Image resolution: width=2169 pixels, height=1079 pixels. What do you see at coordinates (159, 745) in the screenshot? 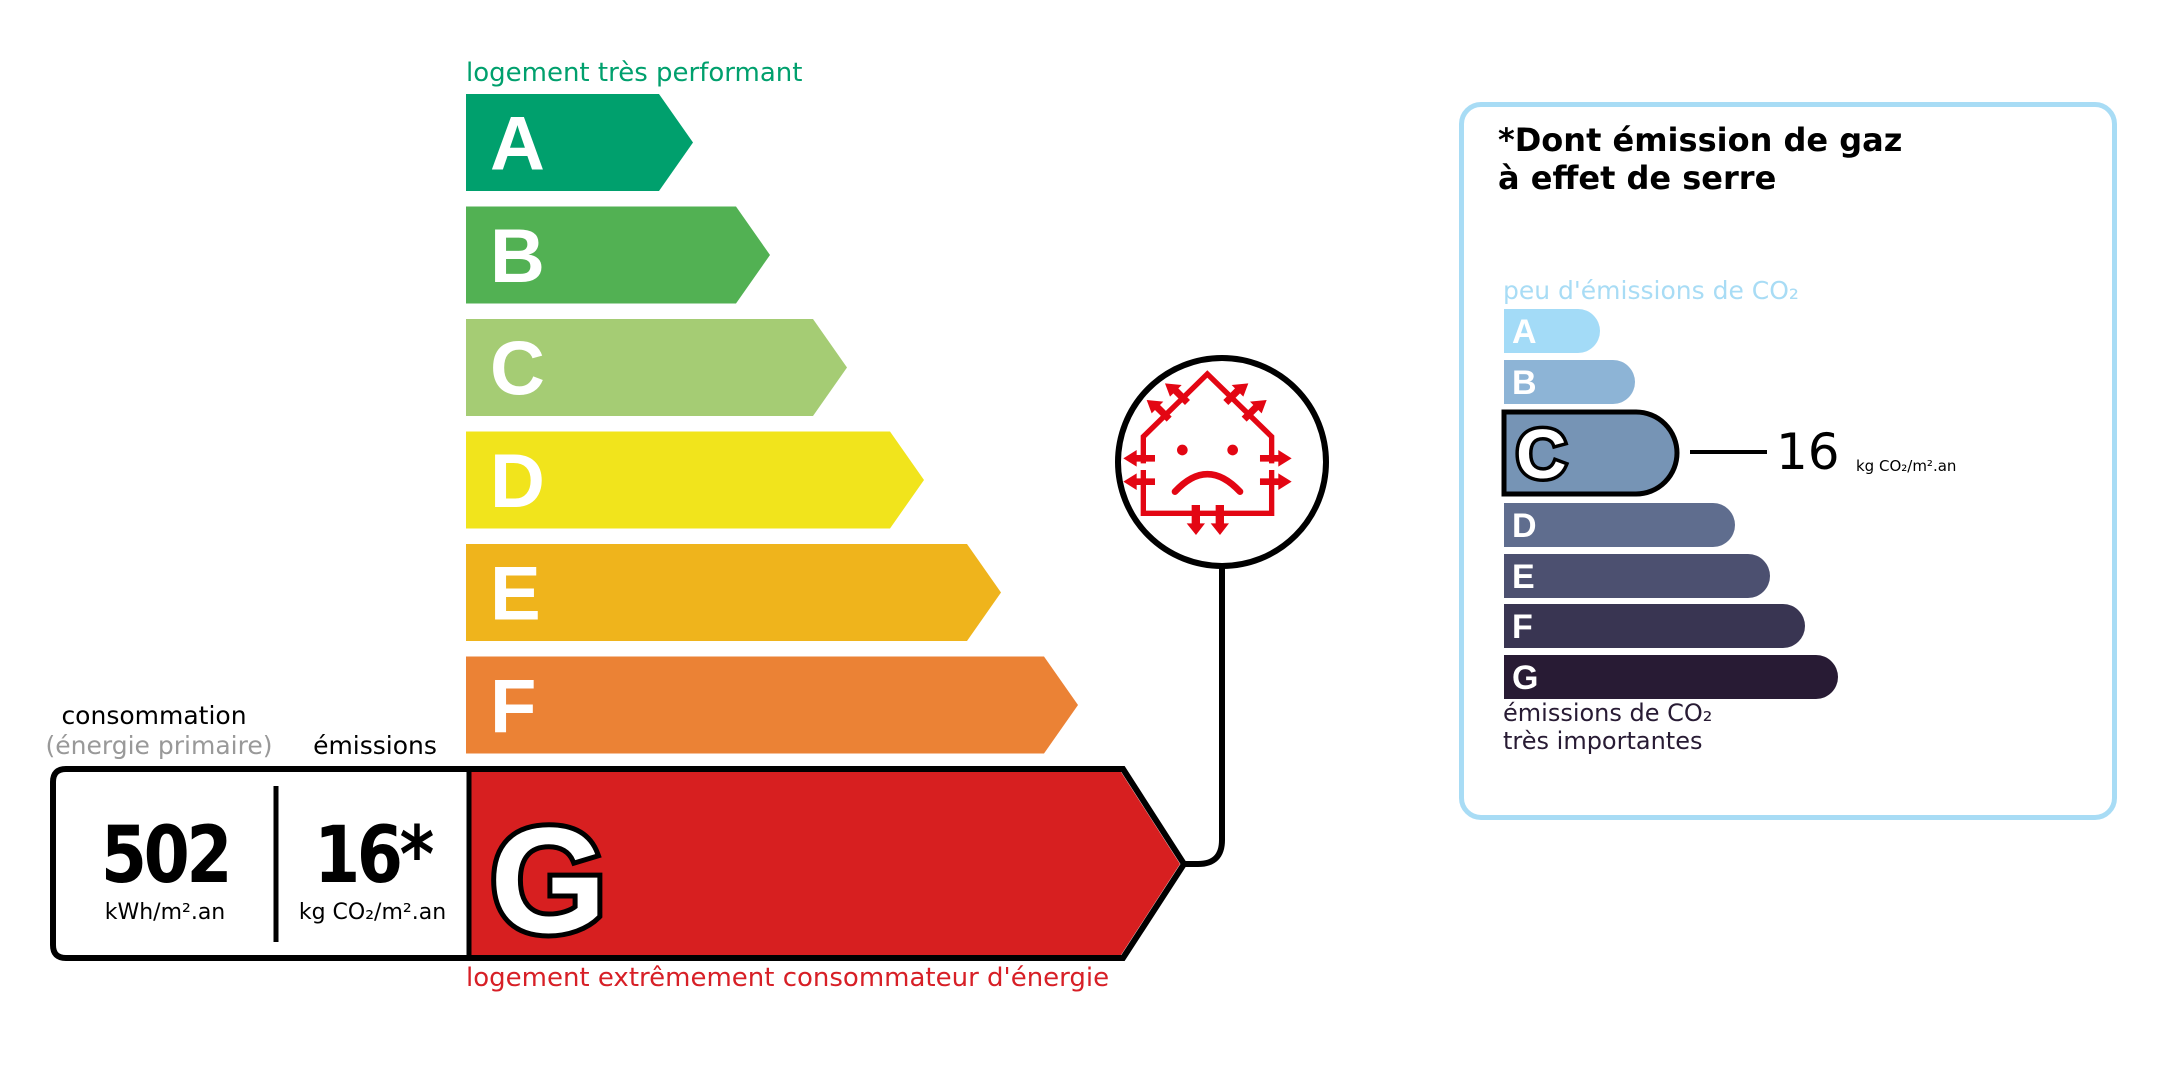
I see `consumption-subheader: (énergie primaire)` at bounding box center [159, 745].